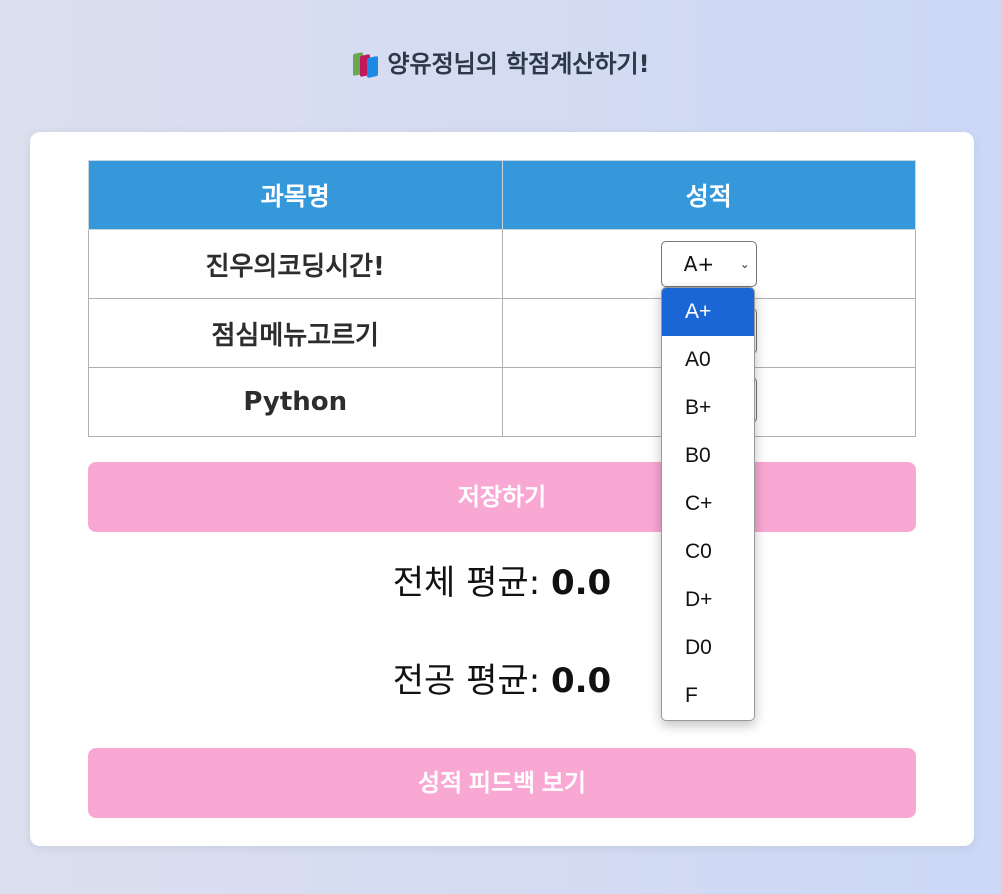  What do you see at coordinates (699, 264) in the screenshot?
I see `grade-select-value: A+` at bounding box center [699, 264].